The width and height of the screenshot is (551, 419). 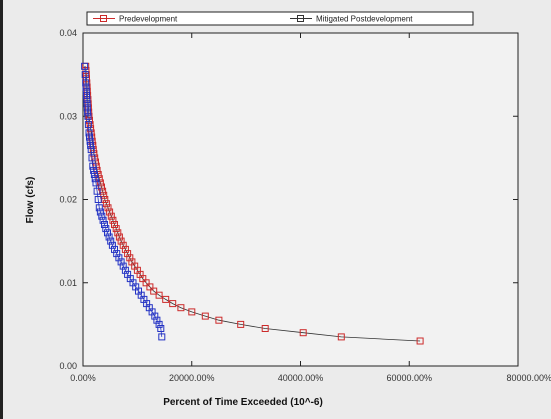 What do you see at coordinates (30, 200) in the screenshot?
I see `y-axis-title: Flow (cfs)` at bounding box center [30, 200].